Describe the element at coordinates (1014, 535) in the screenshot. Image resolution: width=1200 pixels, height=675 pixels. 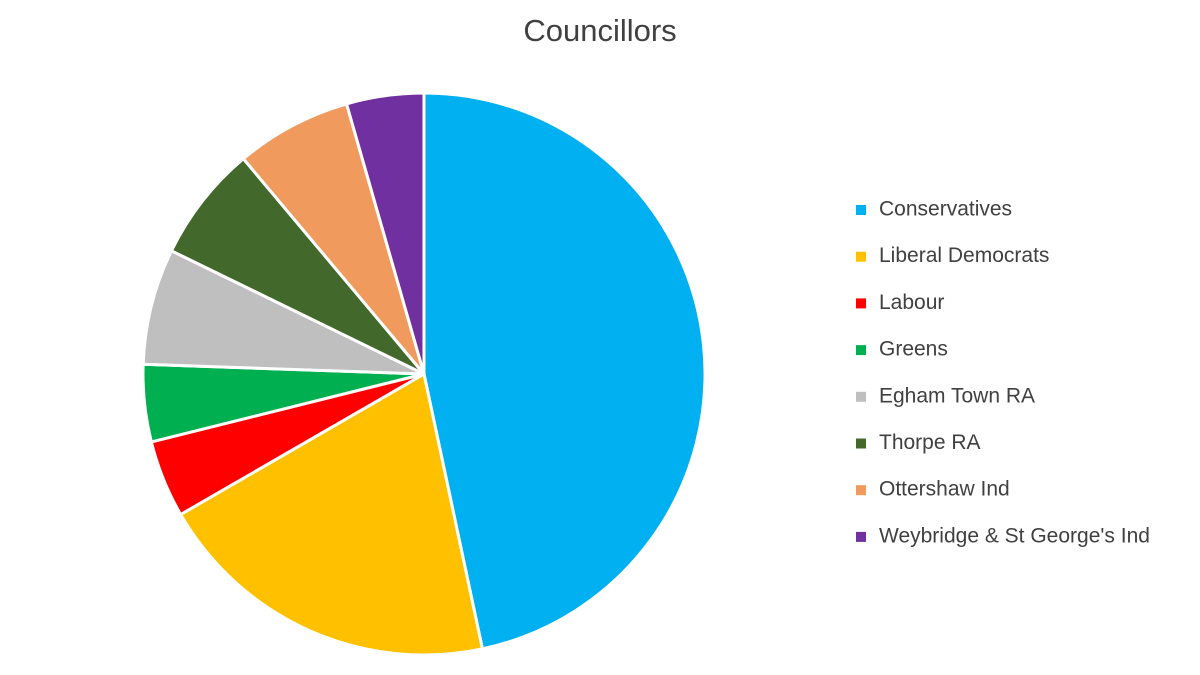
I see `legend-label: Weybridge & St George's Ind` at that location.